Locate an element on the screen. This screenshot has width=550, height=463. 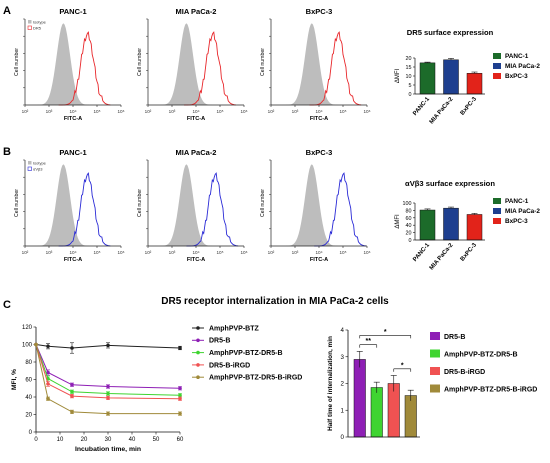
significance-label: ** is located at coordinates (369, 341).